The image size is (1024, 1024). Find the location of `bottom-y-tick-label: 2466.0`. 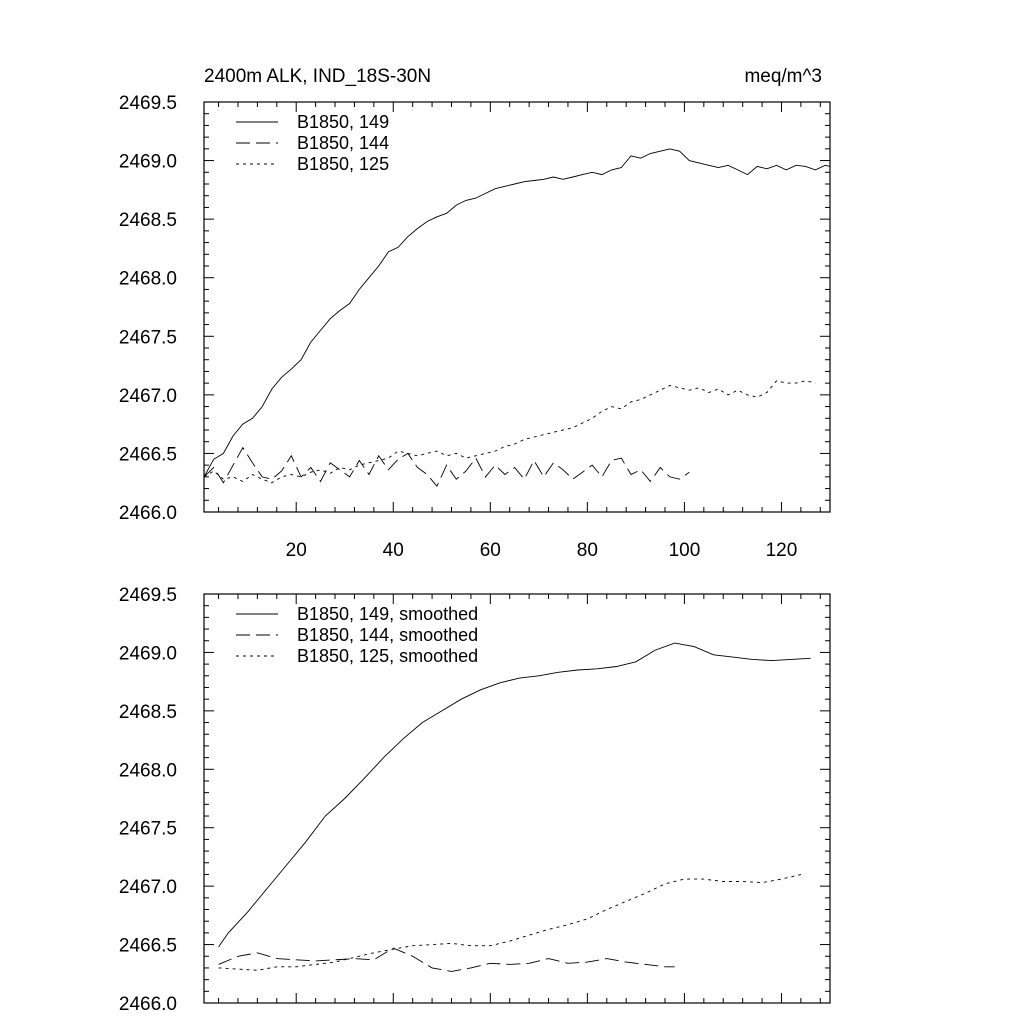

bottom-y-tick-label: 2466.0 is located at coordinates (148, 1004).